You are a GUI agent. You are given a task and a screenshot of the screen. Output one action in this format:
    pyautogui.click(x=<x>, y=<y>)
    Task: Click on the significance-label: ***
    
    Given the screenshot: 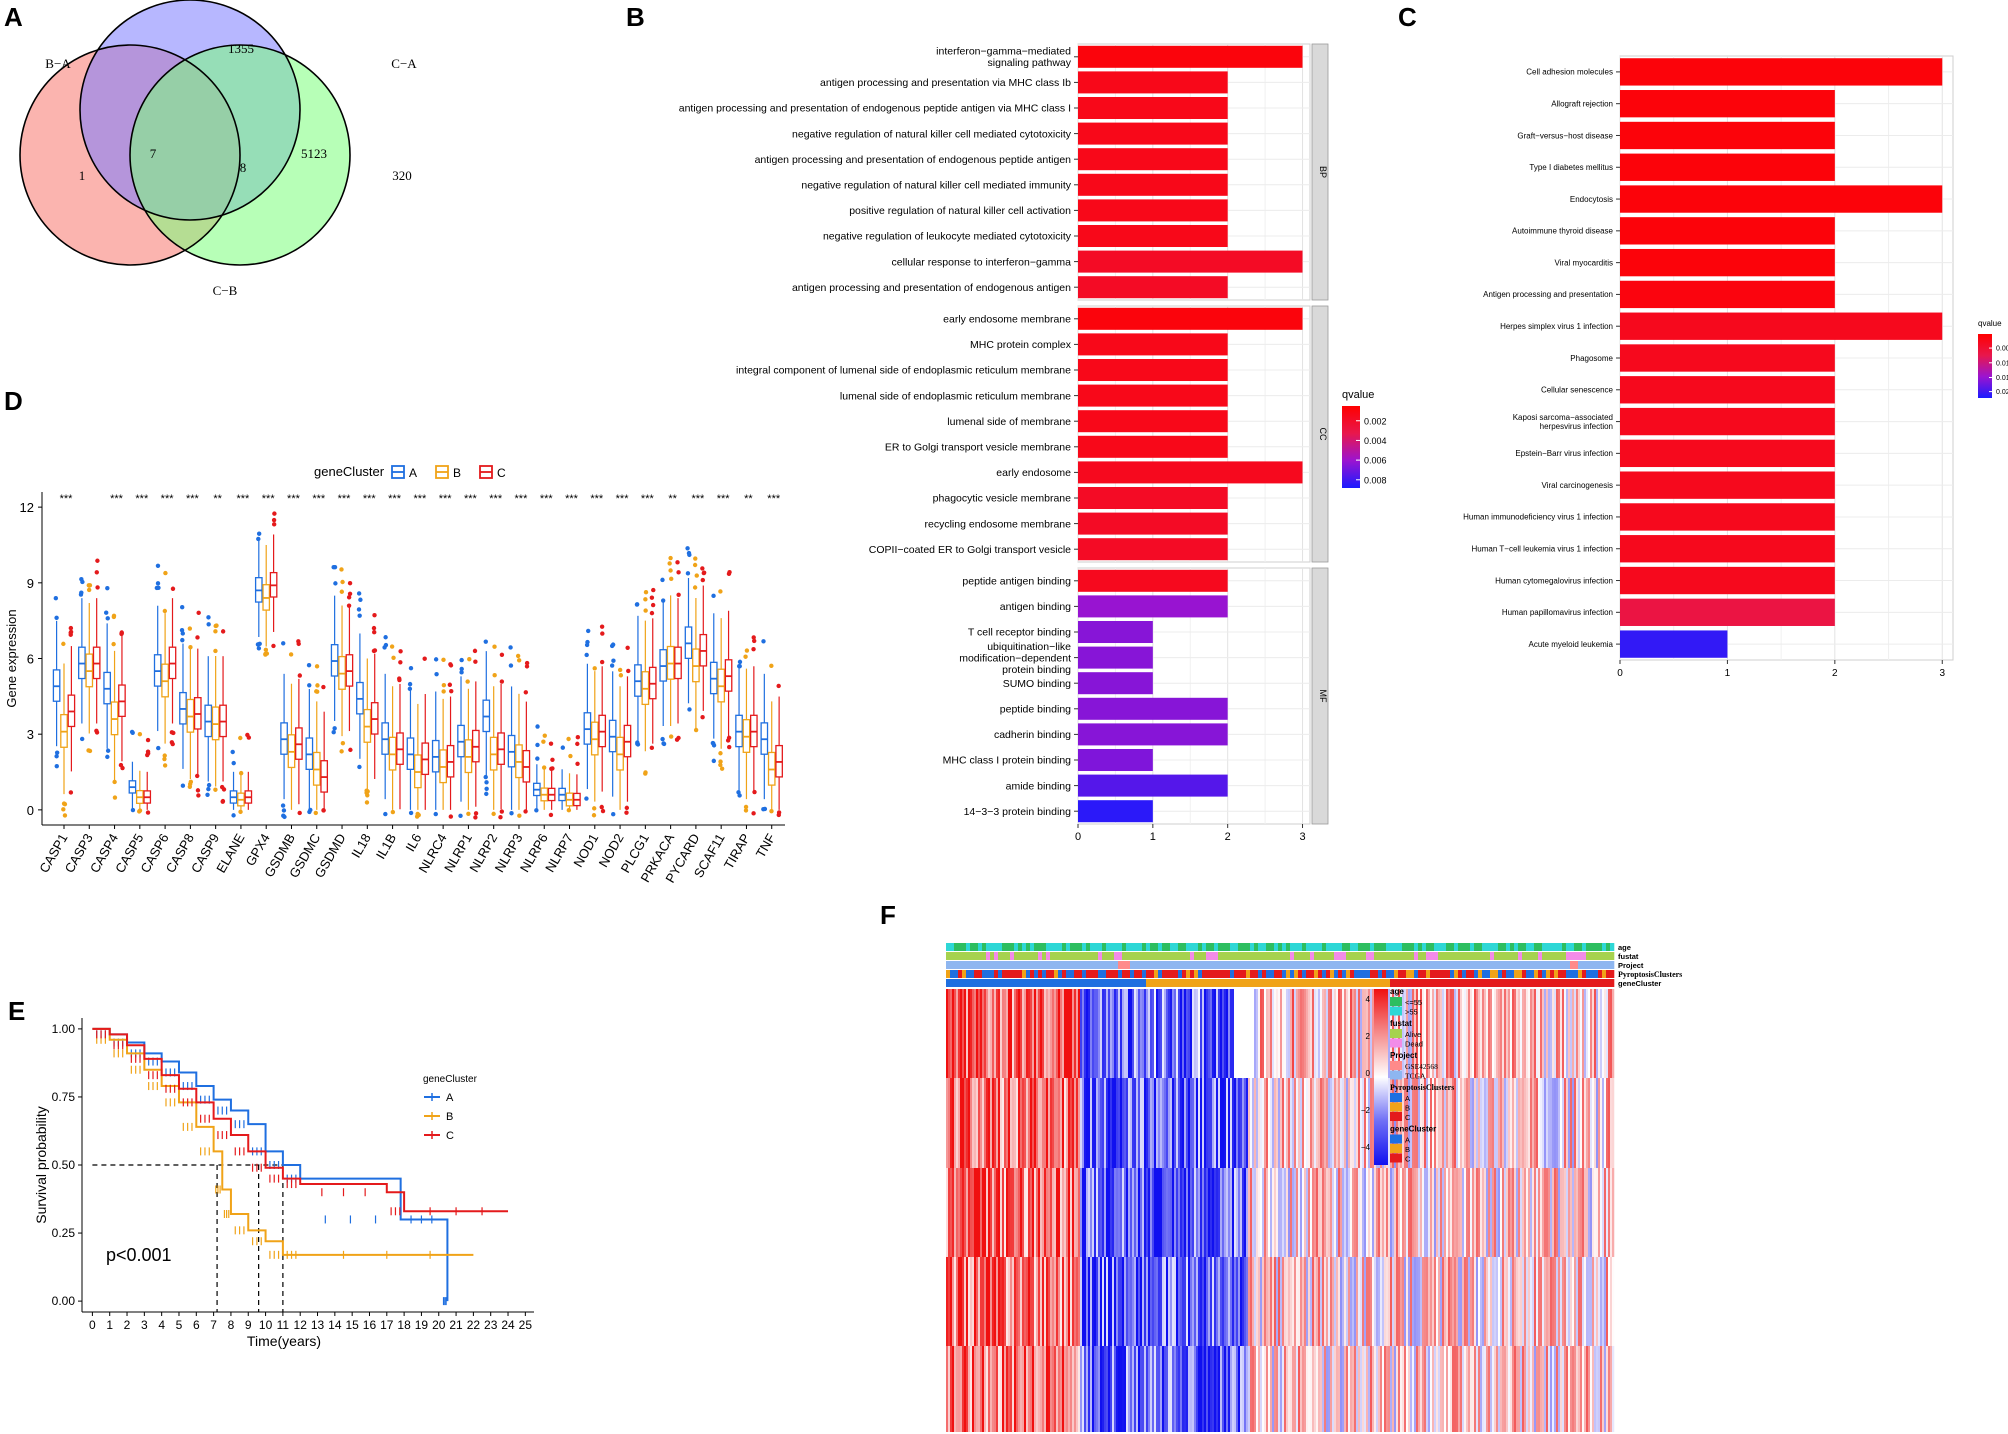 What is the action you would take?
    pyautogui.click(x=370, y=499)
    